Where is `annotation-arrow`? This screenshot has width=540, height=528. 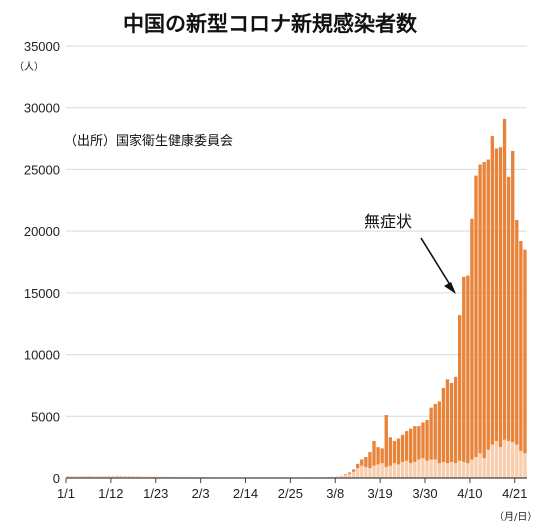 annotation-arrow is located at coordinates (436, 263).